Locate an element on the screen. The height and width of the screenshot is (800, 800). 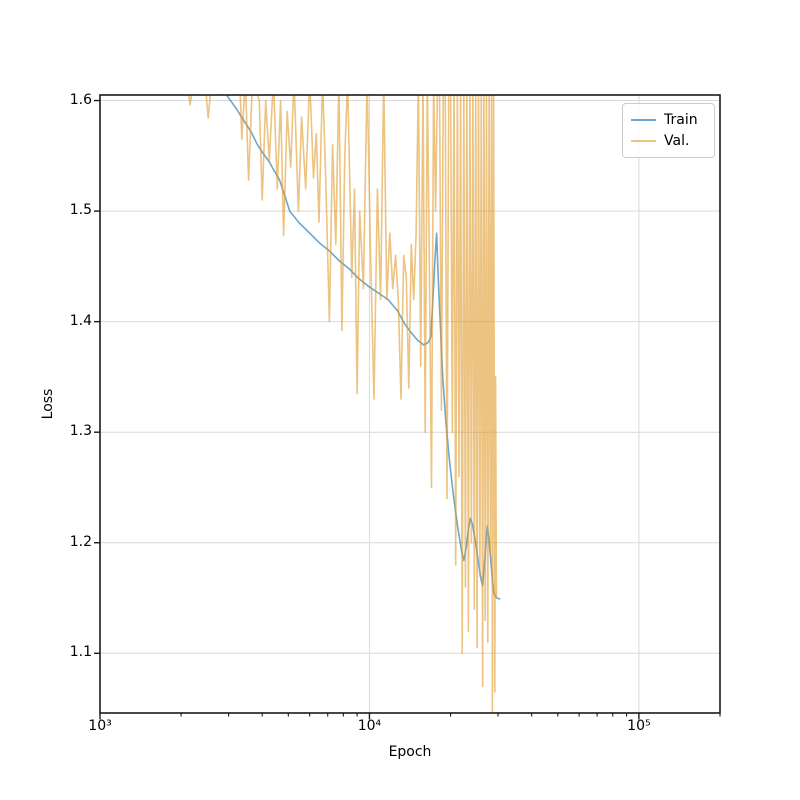
legend-item-train: Train is located at coordinates (668, 119).